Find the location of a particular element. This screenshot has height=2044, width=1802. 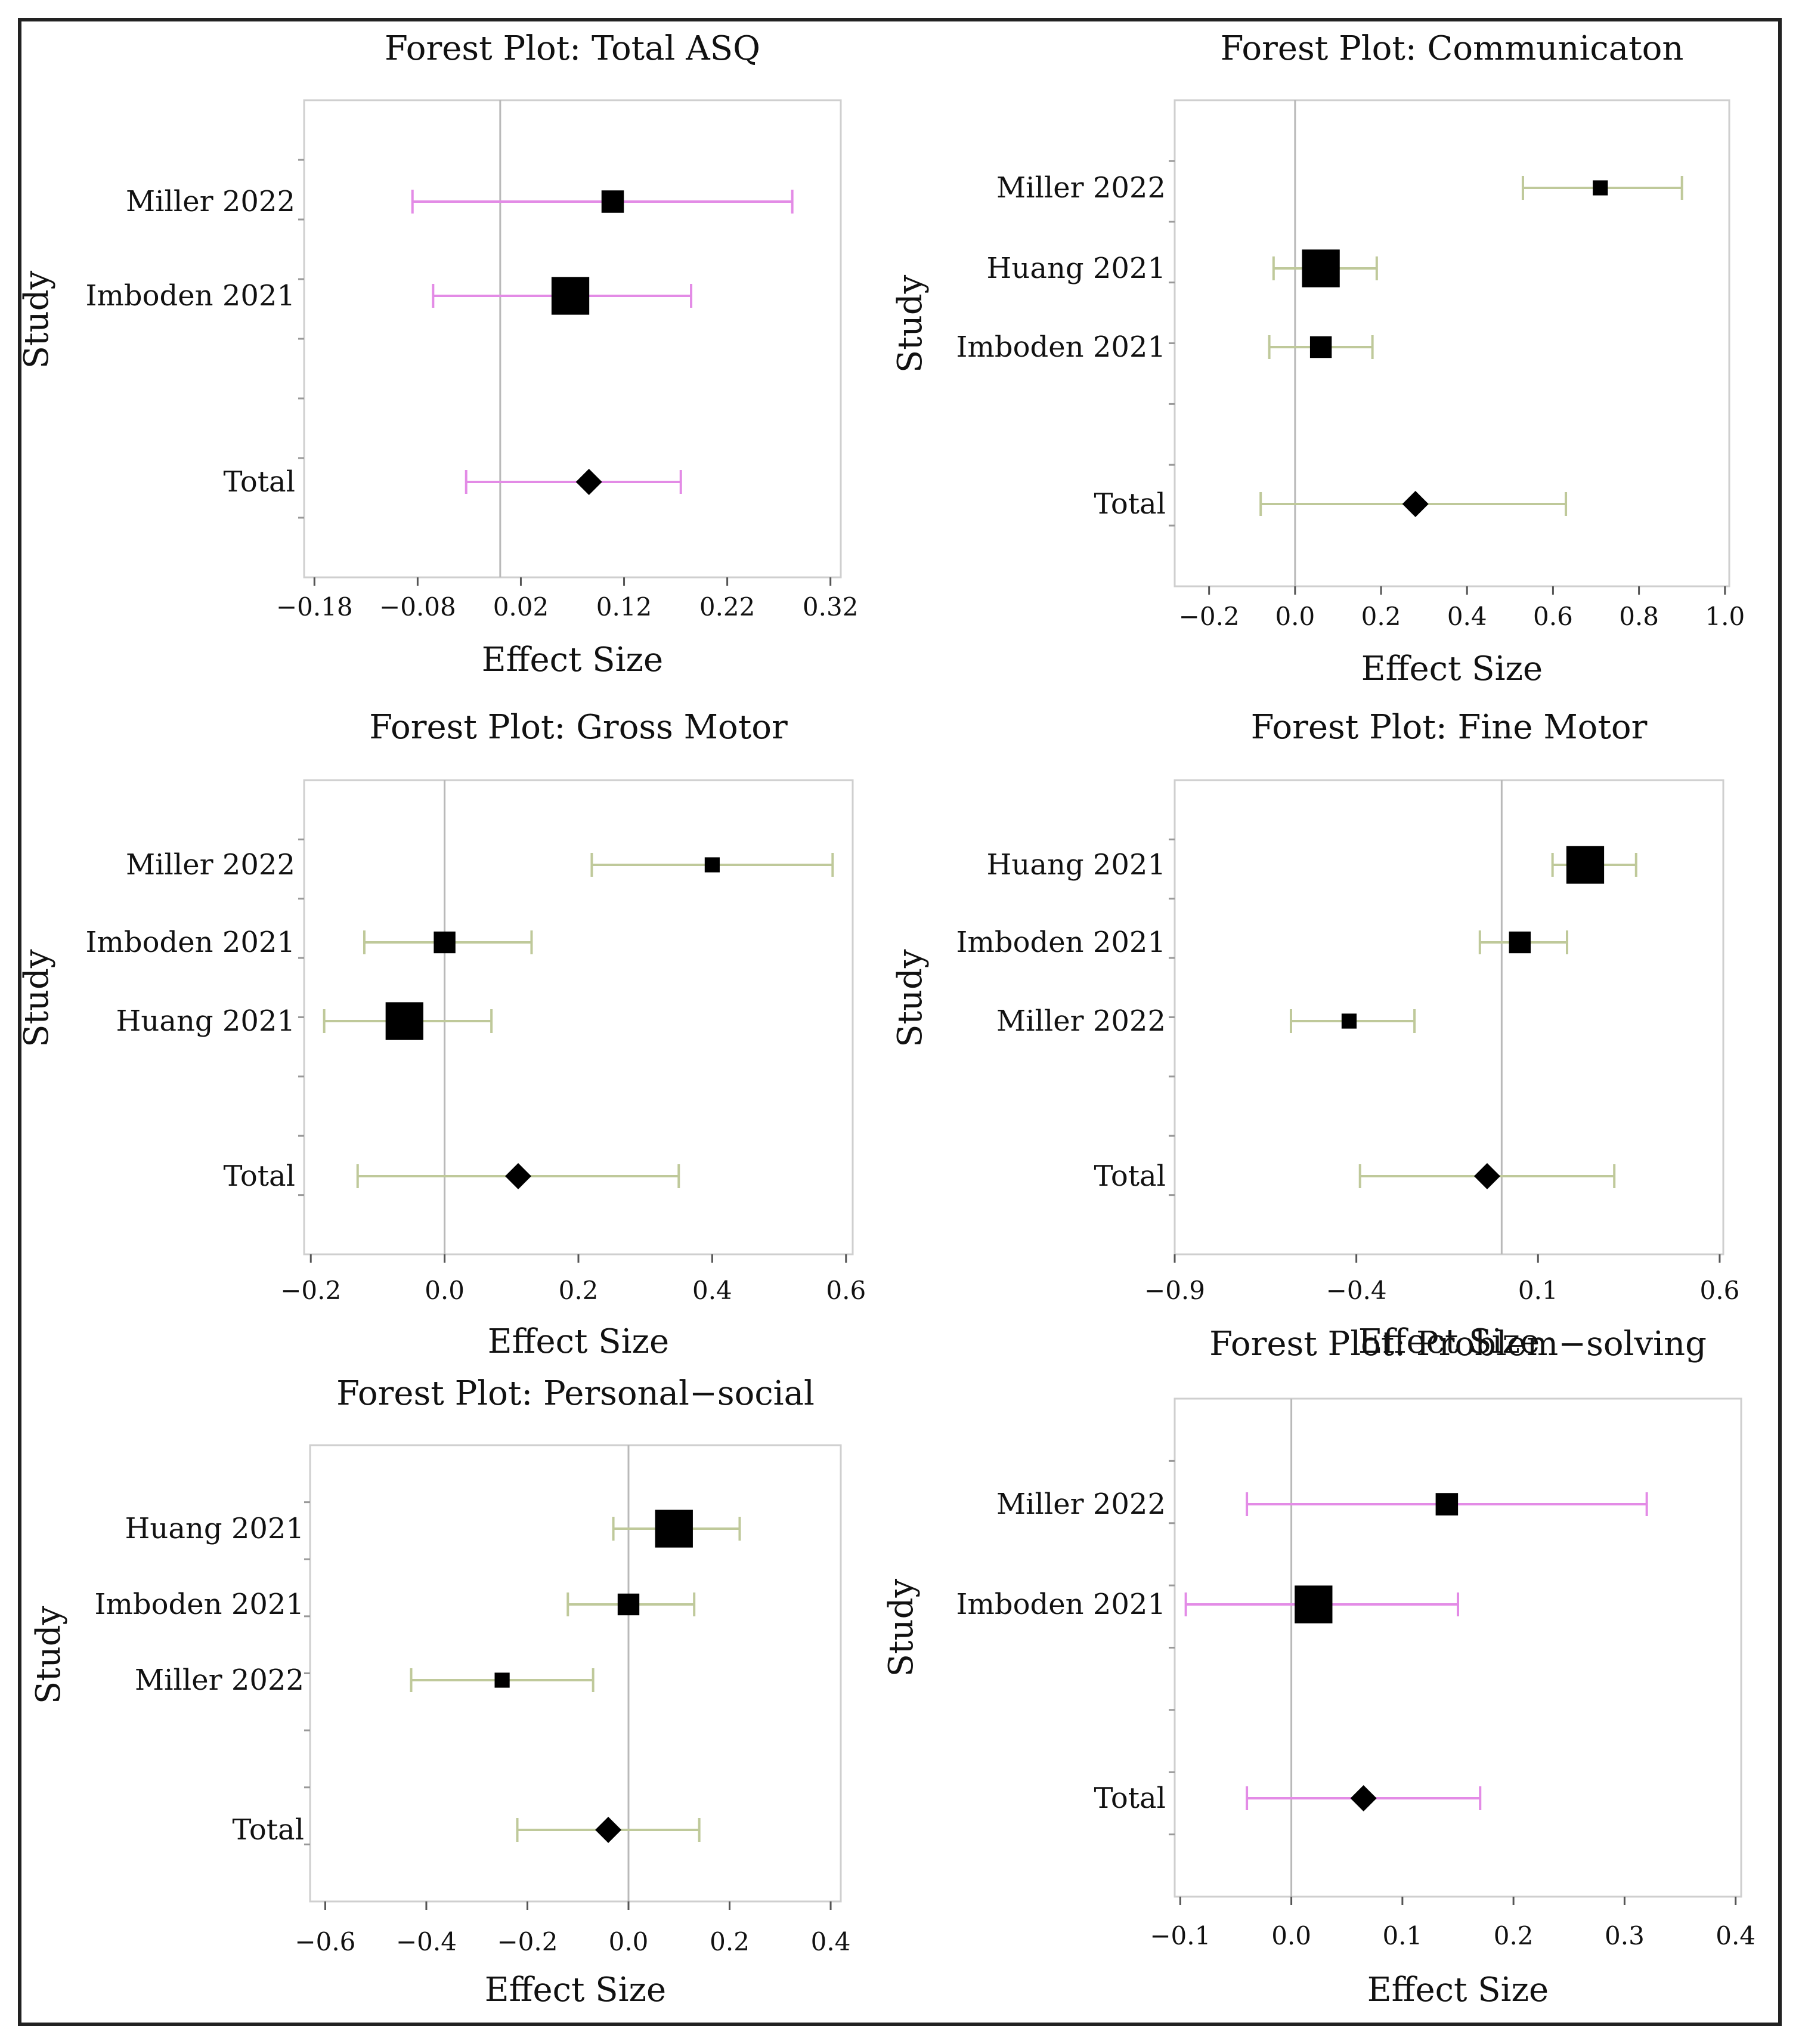

plot-title: Forest Plot: Gross Motor is located at coordinates (578, 727).